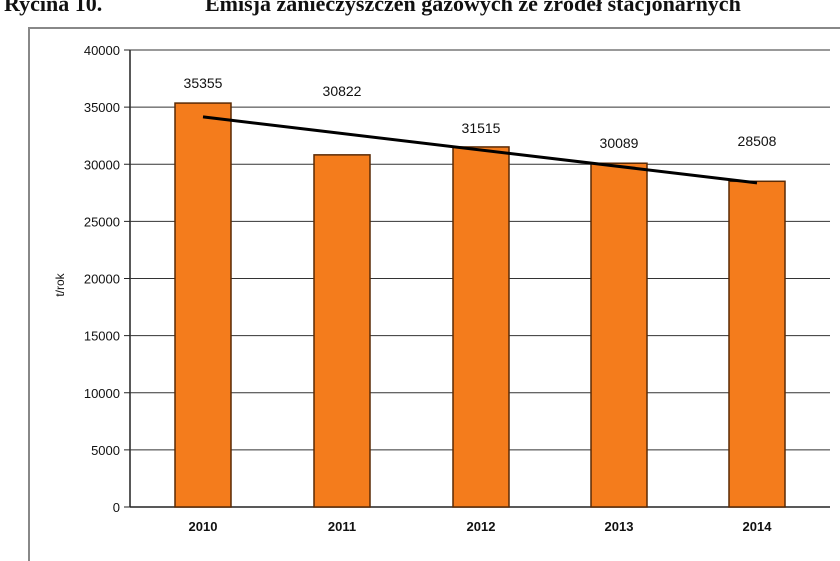 The height and width of the screenshot is (561, 840). Describe the element at coordinates (105, 450) in the screenshot. I see `y-tick-label: 5000` at that location.